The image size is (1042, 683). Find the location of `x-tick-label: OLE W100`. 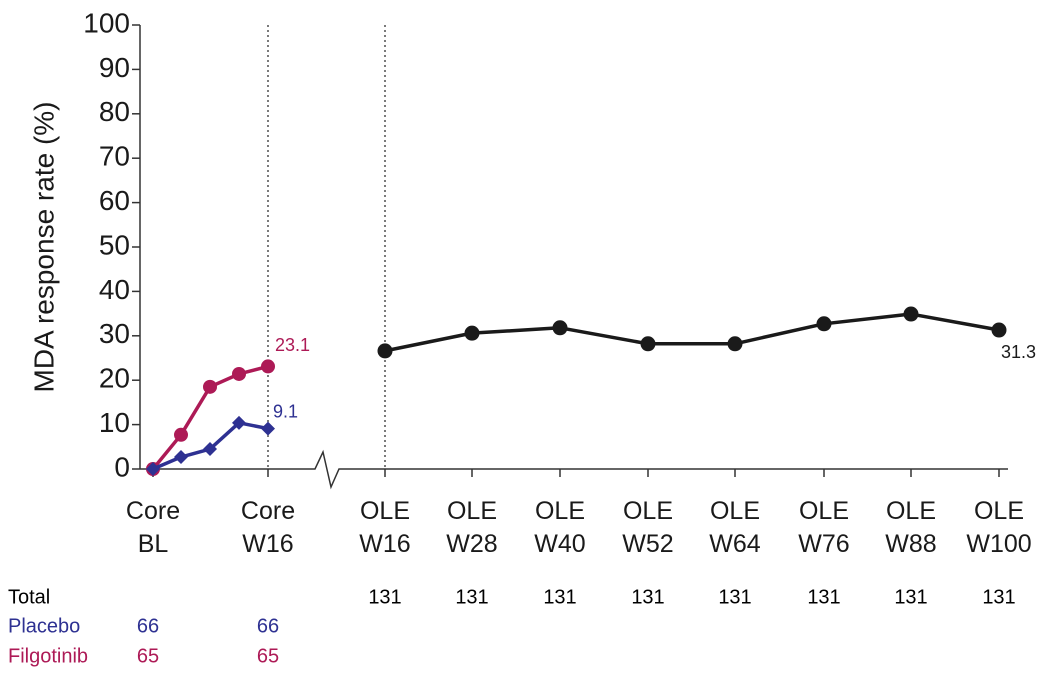

x-tick-label: OLE W100 is located at coordinates (998, 527).